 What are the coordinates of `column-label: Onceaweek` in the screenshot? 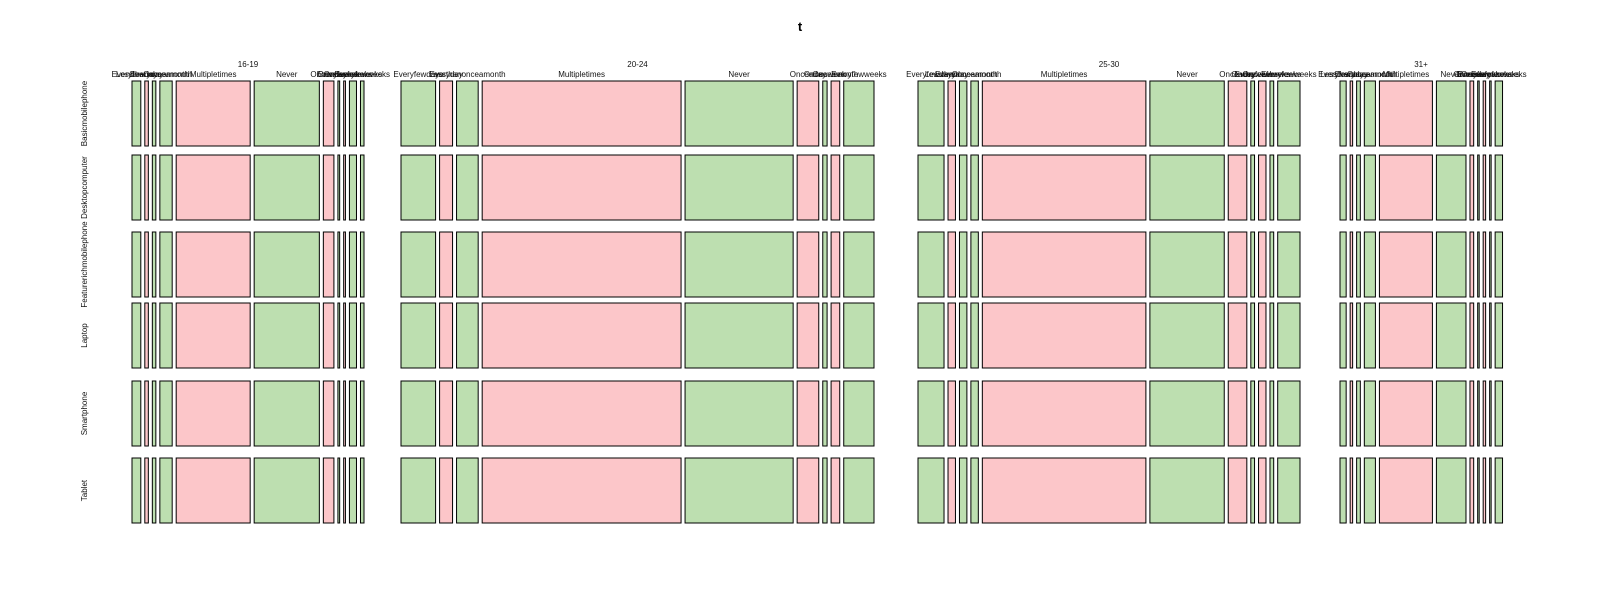 It's located at (1253, 74).